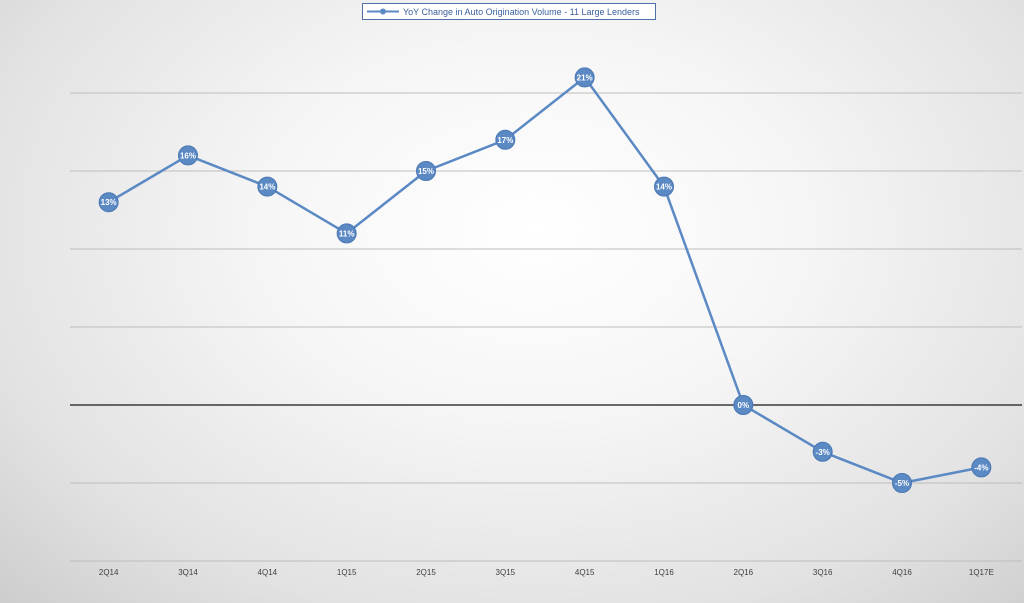 The height and width of the screenshot is (603, 1024). I want to click on data-label: 16%, so click(188, 155).